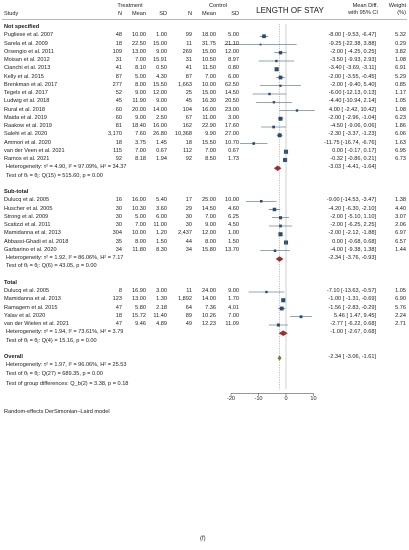 The width and height of the screenshot is (409, 550). What do you see at coordinates (283, 333) in the screenshot?
I see `subgroup-pooled-diamond` at bounding box center [283, 333].